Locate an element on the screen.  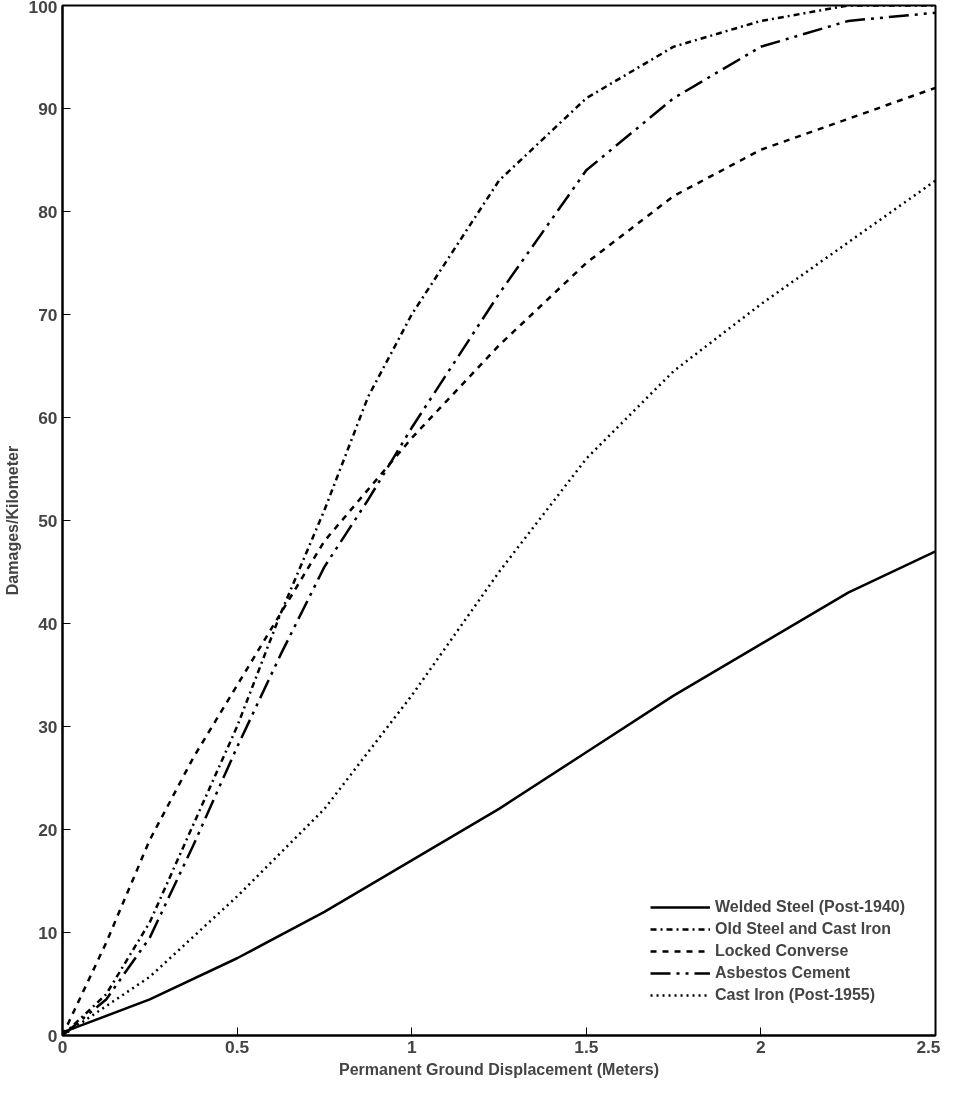
y-tick-label: 100 is located at coordinates (43, 8).